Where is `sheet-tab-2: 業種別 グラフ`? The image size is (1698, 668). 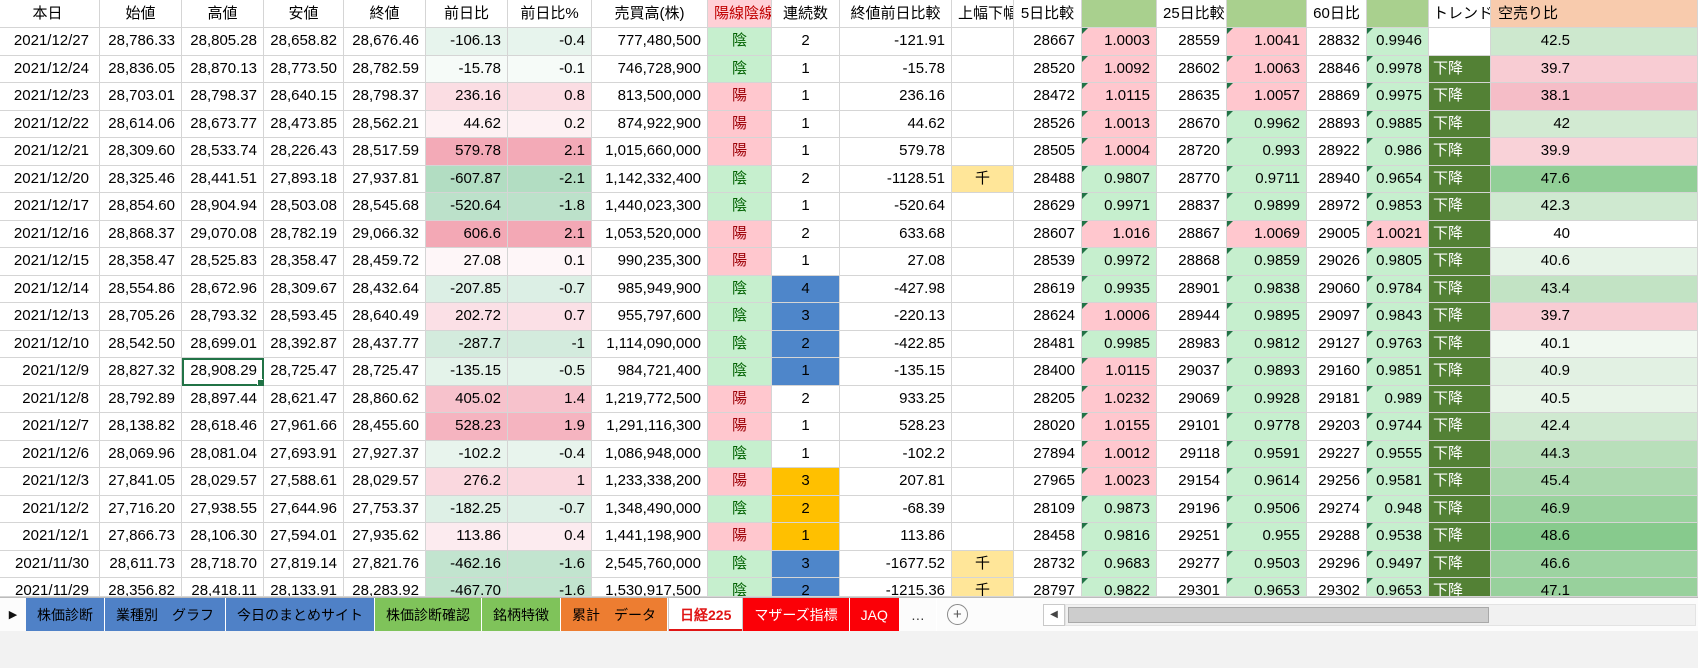
sheet-tab-2: 業種別 グラフ is located at coordinates (165, 614).